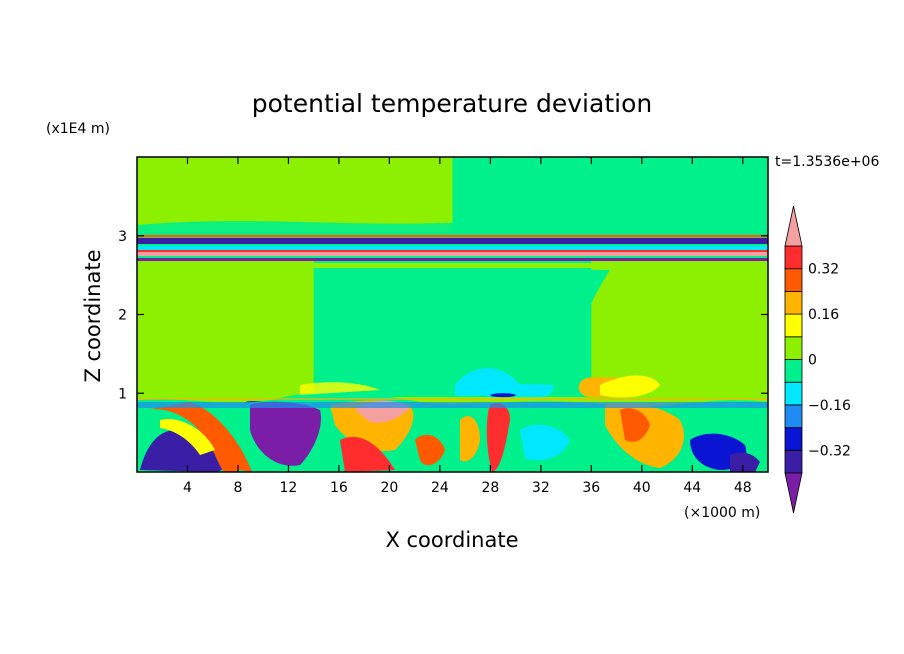 This screenshot has width=904, height=654. I want to click on x-tick-label: 12, so click(289, 488).